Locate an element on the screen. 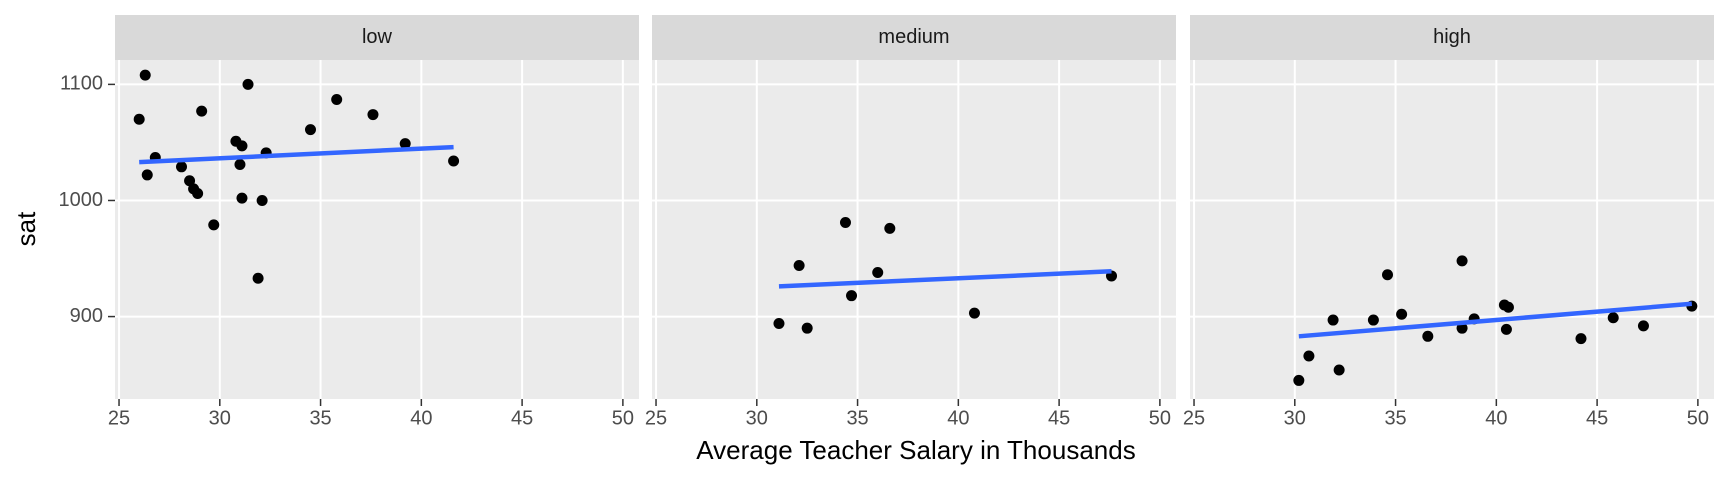 The image size is (1728, 480). x-axis-label: Average Teacher Salary in Thousands is located at coordinates (915, 450).